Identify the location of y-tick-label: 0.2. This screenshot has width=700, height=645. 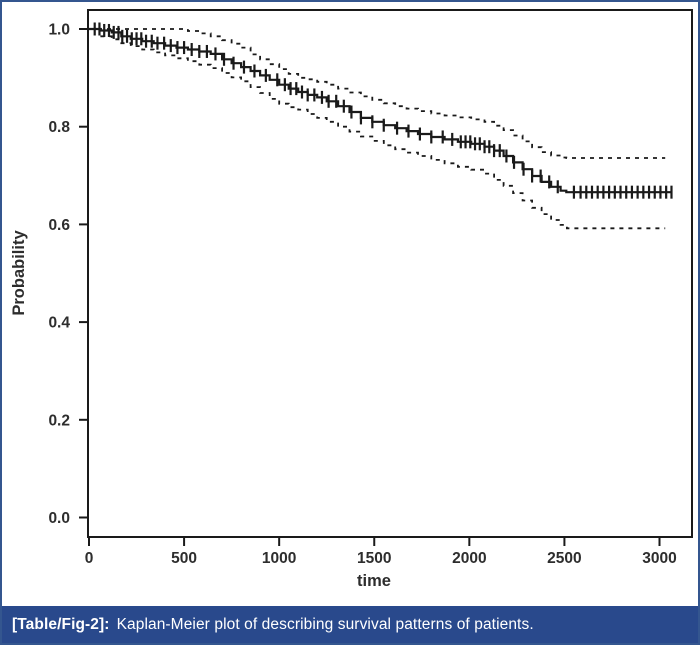
(59, 420).